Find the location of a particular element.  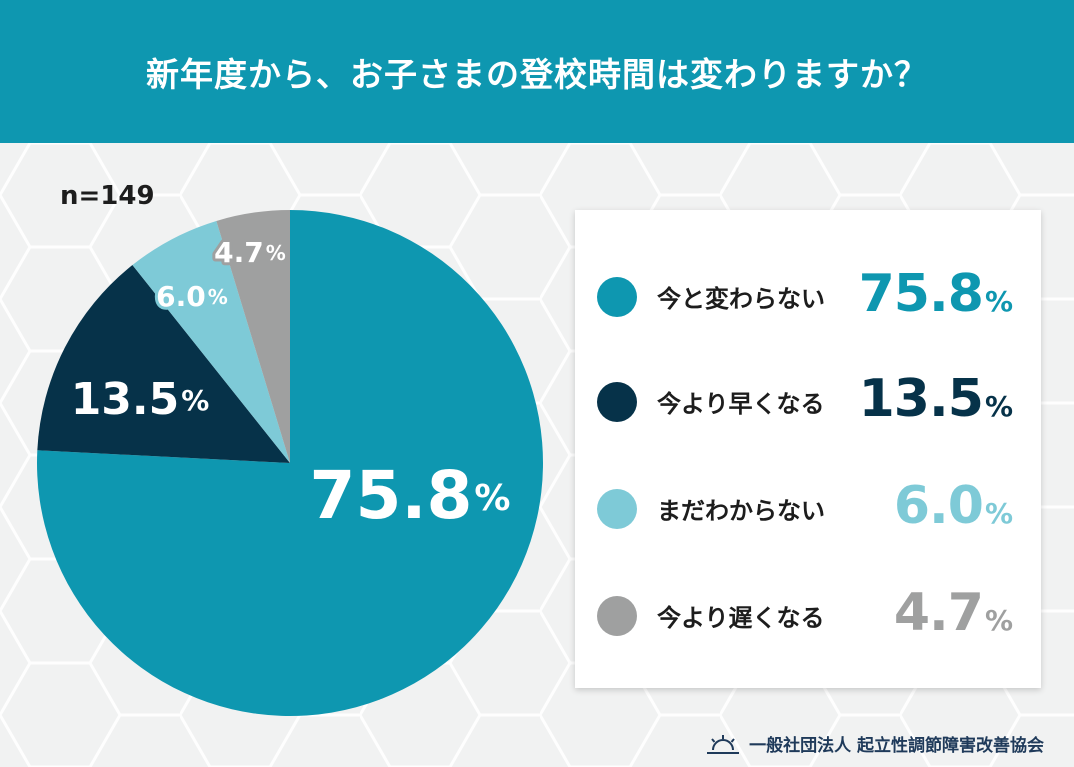

legend-item-1: 今と変わらない 75.8% is located at coordinates (808, 295).